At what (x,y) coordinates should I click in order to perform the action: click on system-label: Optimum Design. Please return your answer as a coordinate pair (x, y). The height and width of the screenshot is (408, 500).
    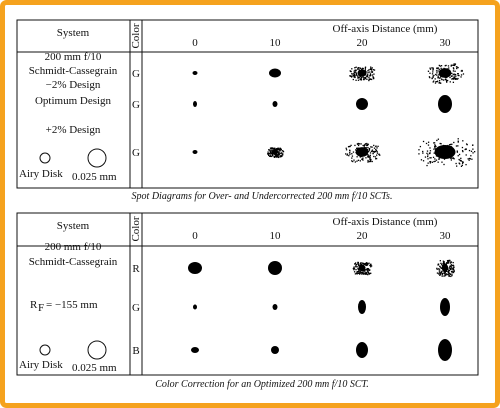
    Looking at the image, I should click on (73, 101).